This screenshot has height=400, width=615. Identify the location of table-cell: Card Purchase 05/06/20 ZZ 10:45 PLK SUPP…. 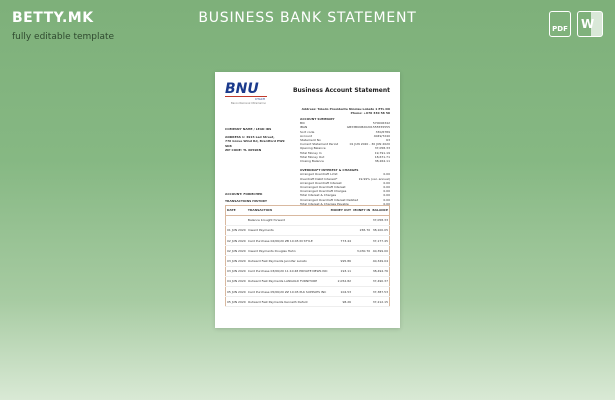
(288, 292).